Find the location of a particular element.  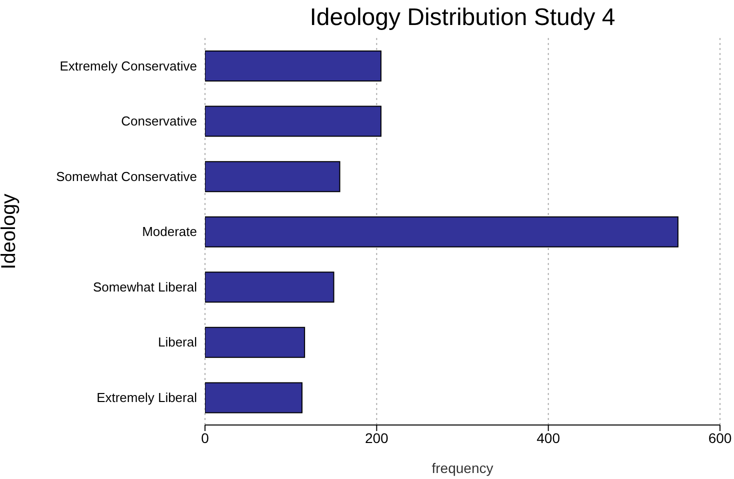

y-tick-label: Extremely Liberal is located at coordinates (147, 397).